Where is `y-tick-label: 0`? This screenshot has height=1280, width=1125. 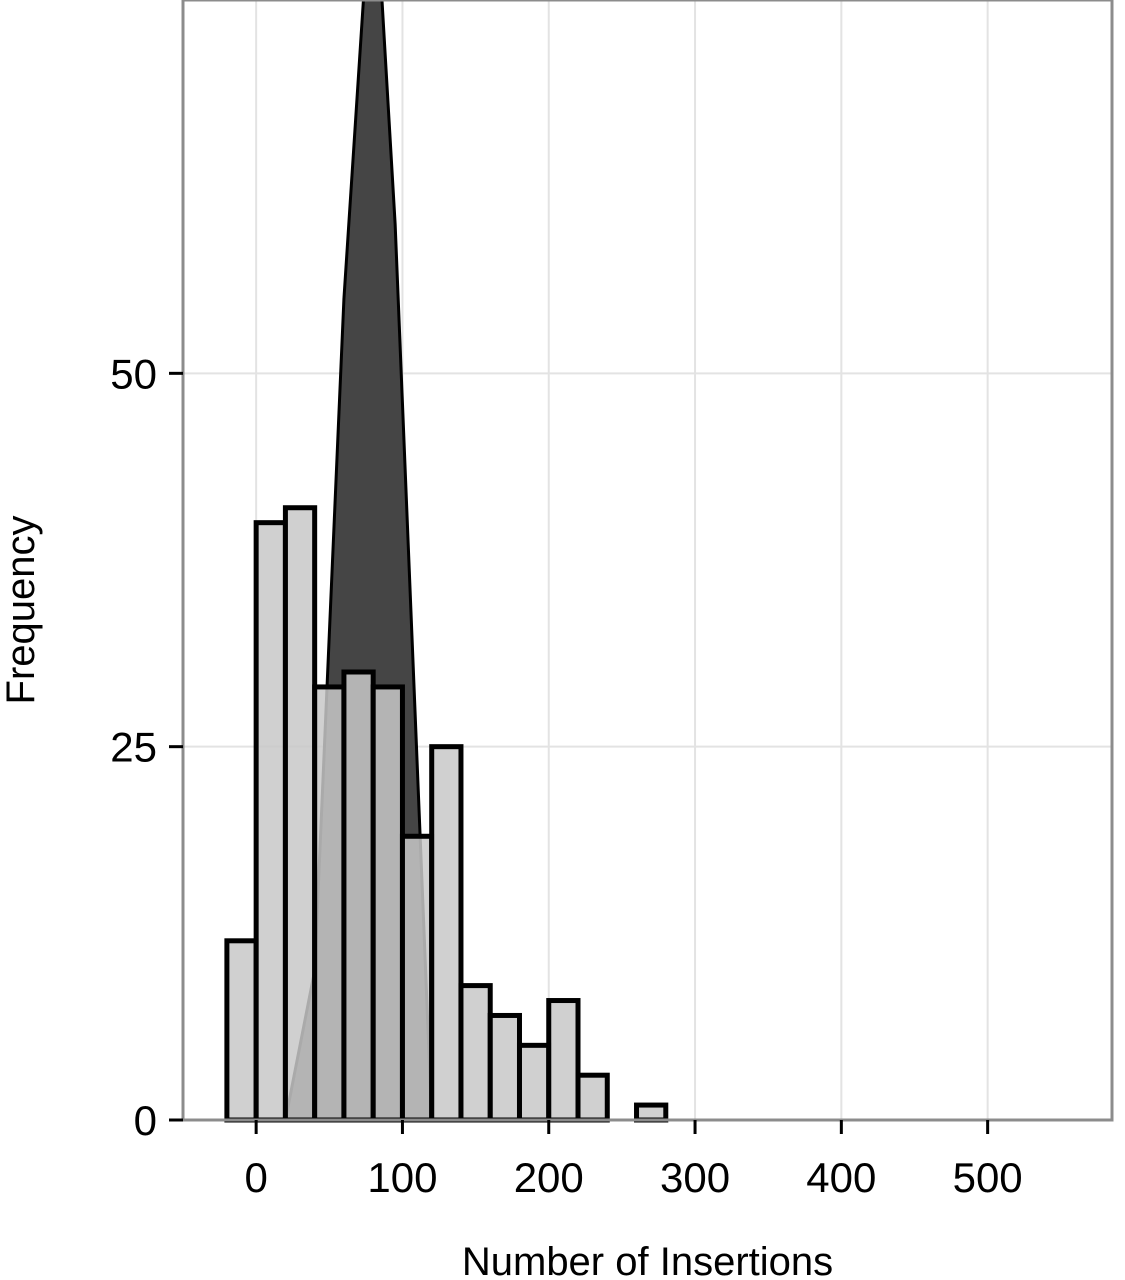
y-tick-label: 0 is located at coordinates (145, 1120).